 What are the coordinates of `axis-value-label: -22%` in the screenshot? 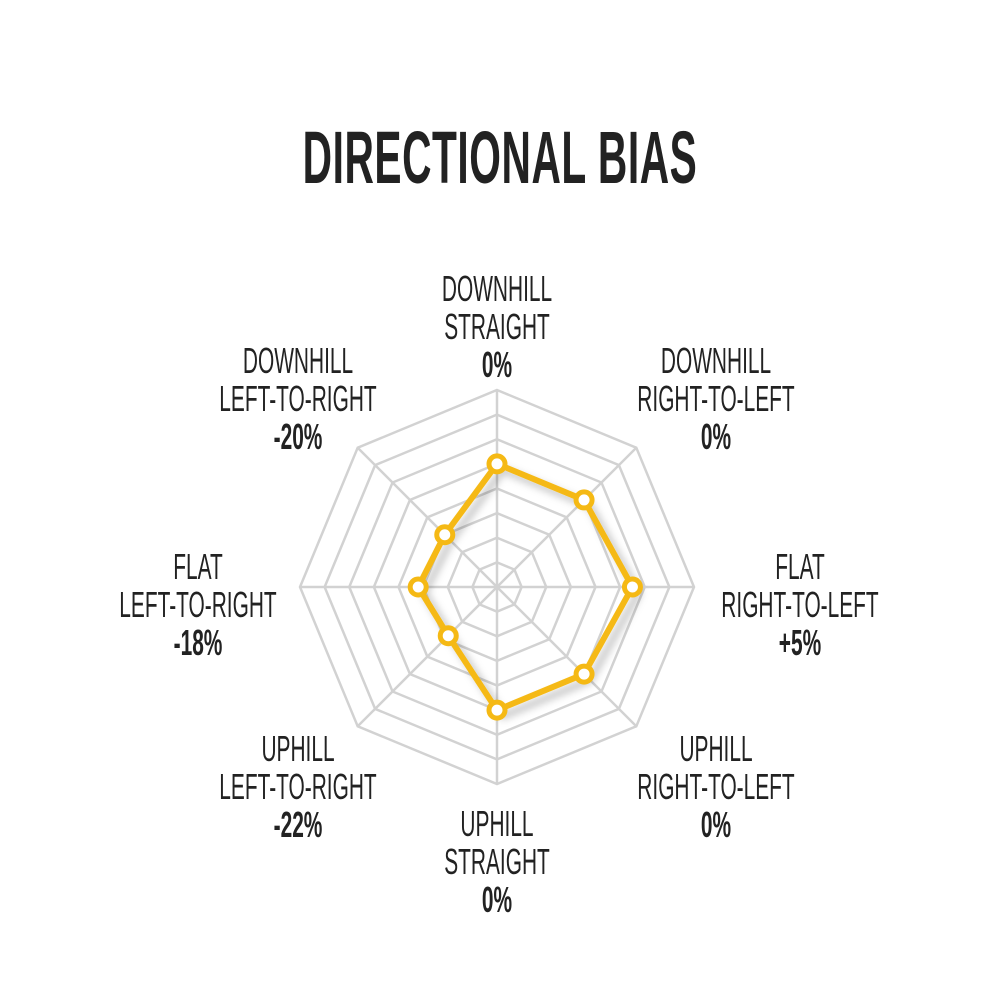 It's located at (298, 824).